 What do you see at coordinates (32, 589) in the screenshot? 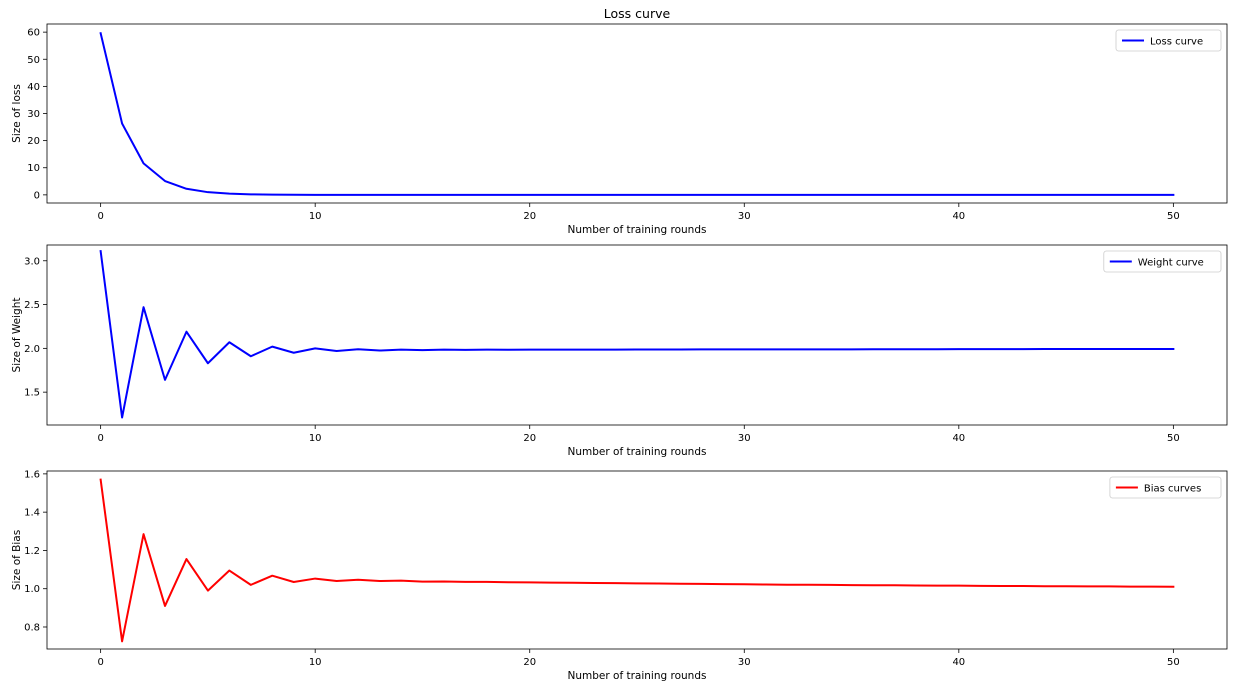
I see `y-tick-label: 1.0` at bounding box center [32, 589].